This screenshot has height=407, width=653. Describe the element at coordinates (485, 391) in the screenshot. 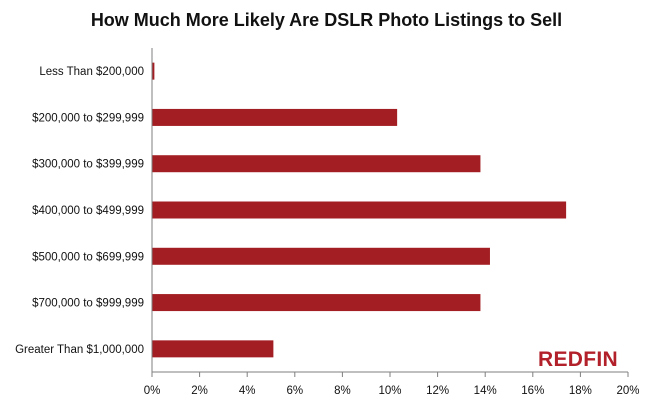

I see `x-tick-label: 14%` at that location.